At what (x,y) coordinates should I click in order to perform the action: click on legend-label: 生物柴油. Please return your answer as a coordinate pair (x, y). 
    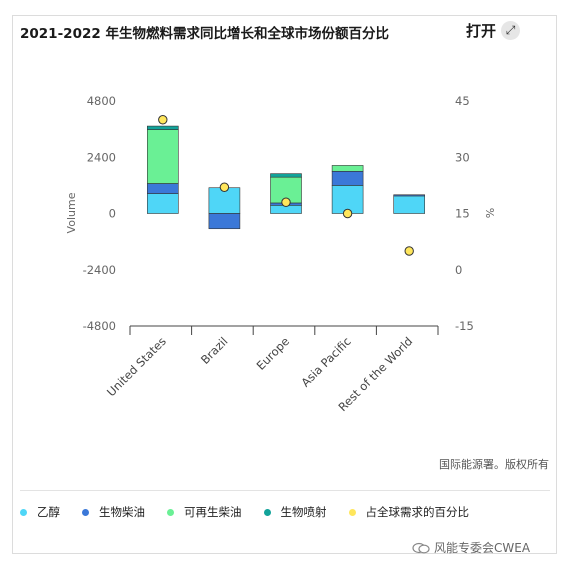
    Looking at the image, I should click on (122, 512).